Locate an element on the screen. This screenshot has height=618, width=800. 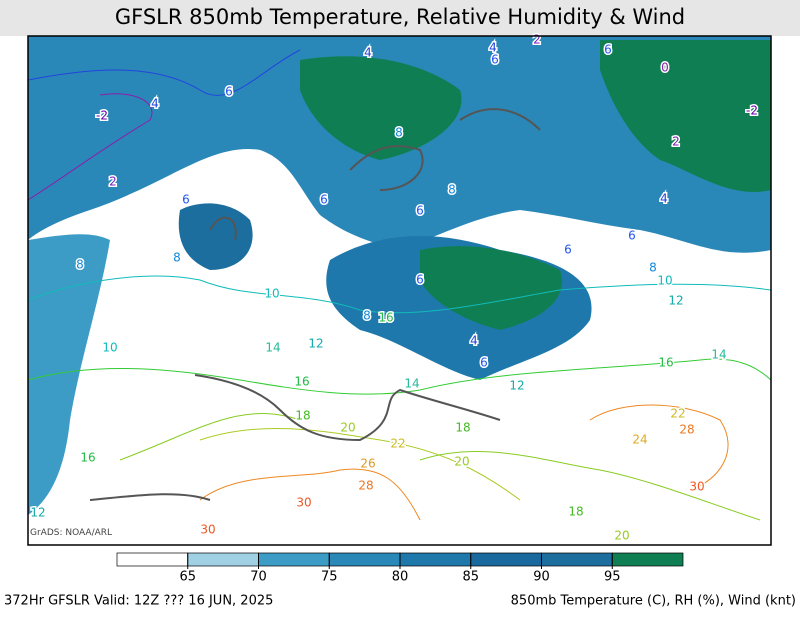
contour-label: 0 is located at coordinates (665, 68).